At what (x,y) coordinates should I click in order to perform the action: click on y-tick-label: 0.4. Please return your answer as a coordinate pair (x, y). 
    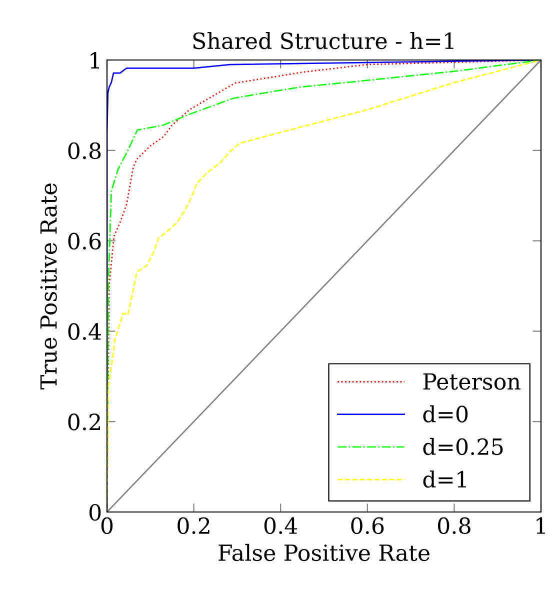
    Looking at the image, I should click on (85, 331).